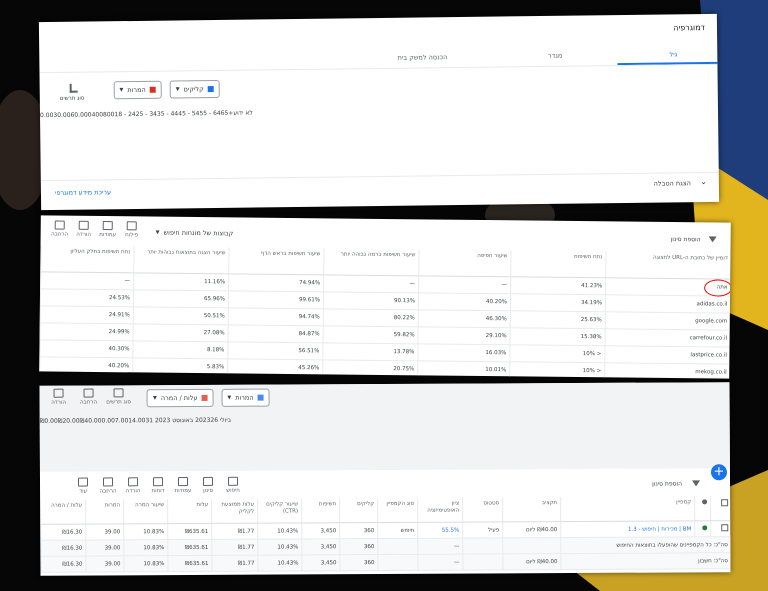 This screenshot has width=768, height=591. Describe the element at coordinates (183, 491) in the screenshot. I see `toolbar-label: עמודות` at that location.